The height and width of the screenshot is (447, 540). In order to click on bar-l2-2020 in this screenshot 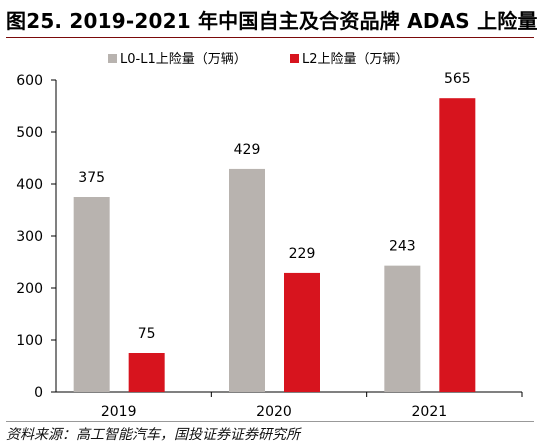, I will do `click(302, 332)`.